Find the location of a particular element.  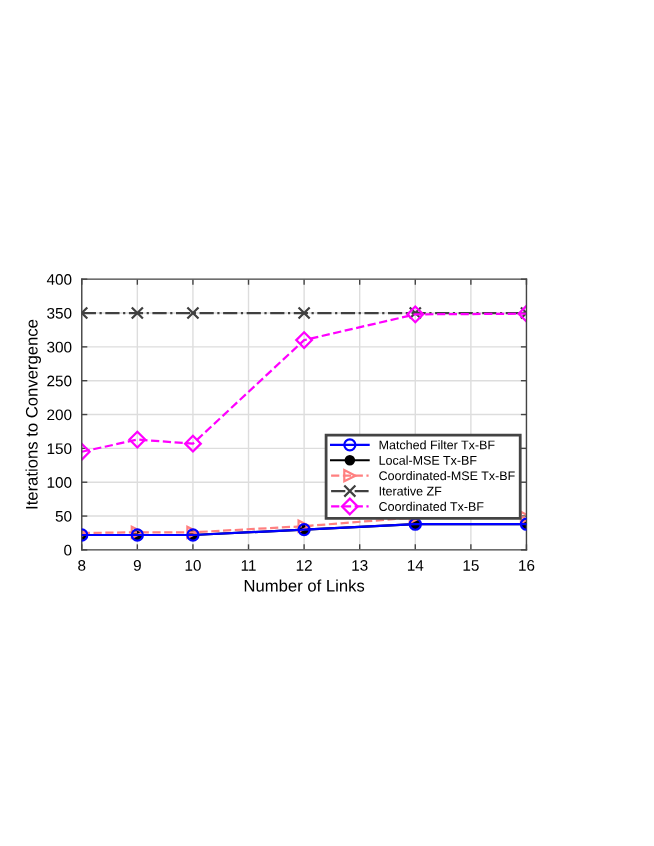

x-axis-title: Number of Links is located at coordinates (304, 585).